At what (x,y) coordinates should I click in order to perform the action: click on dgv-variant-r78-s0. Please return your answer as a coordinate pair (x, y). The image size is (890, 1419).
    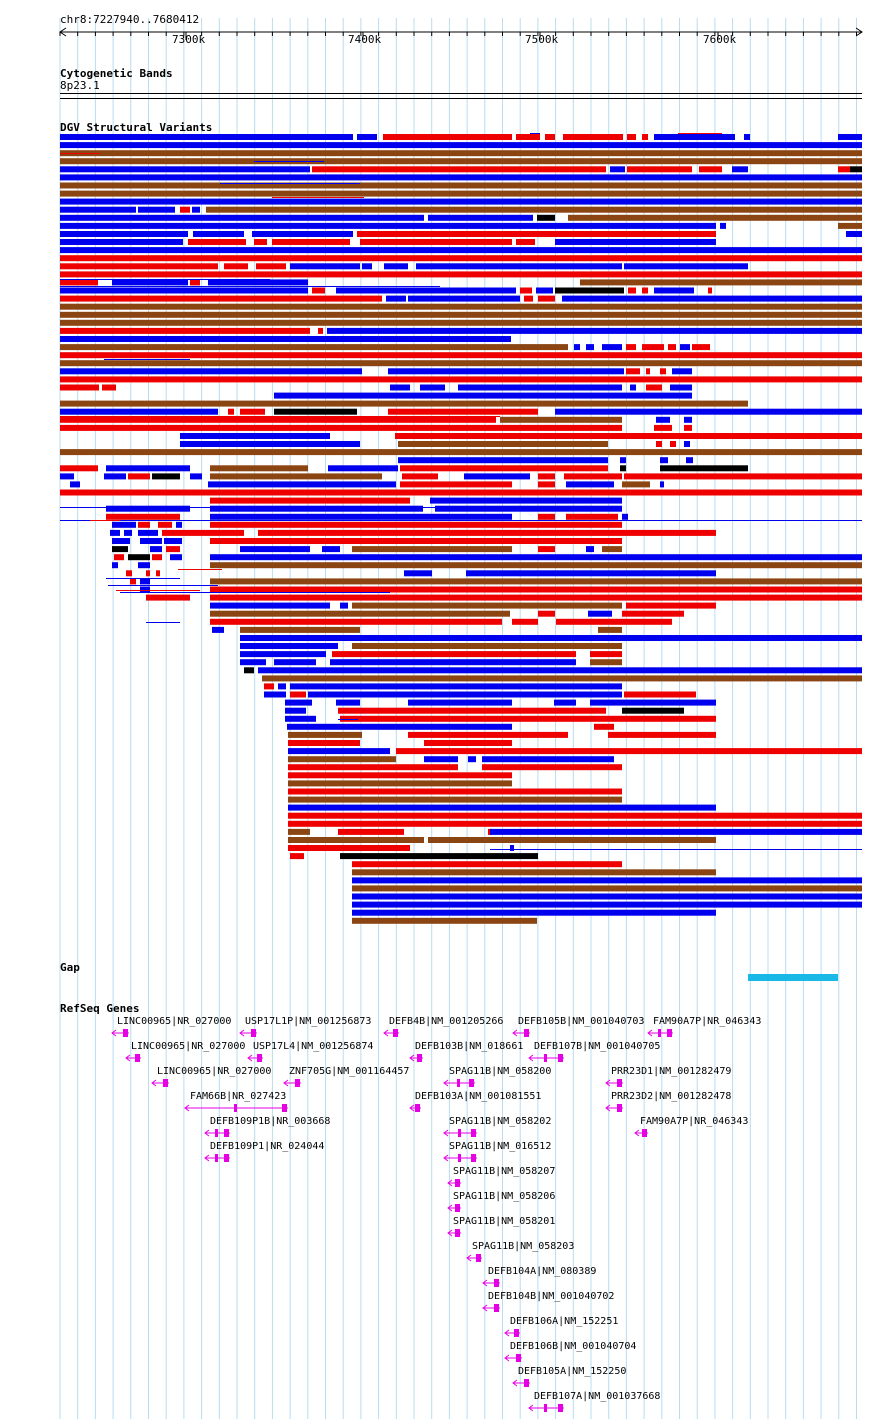
    Looking at the image, I should click on (373, 767).